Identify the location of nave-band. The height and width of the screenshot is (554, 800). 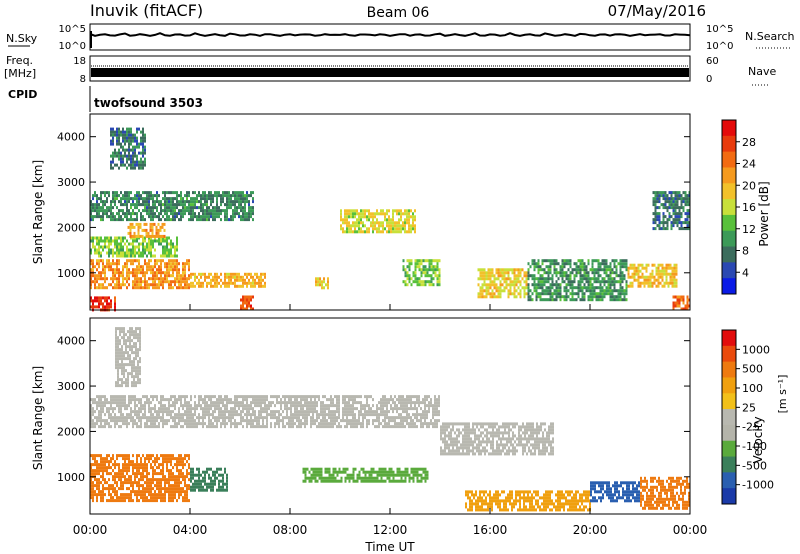
(390, 72).